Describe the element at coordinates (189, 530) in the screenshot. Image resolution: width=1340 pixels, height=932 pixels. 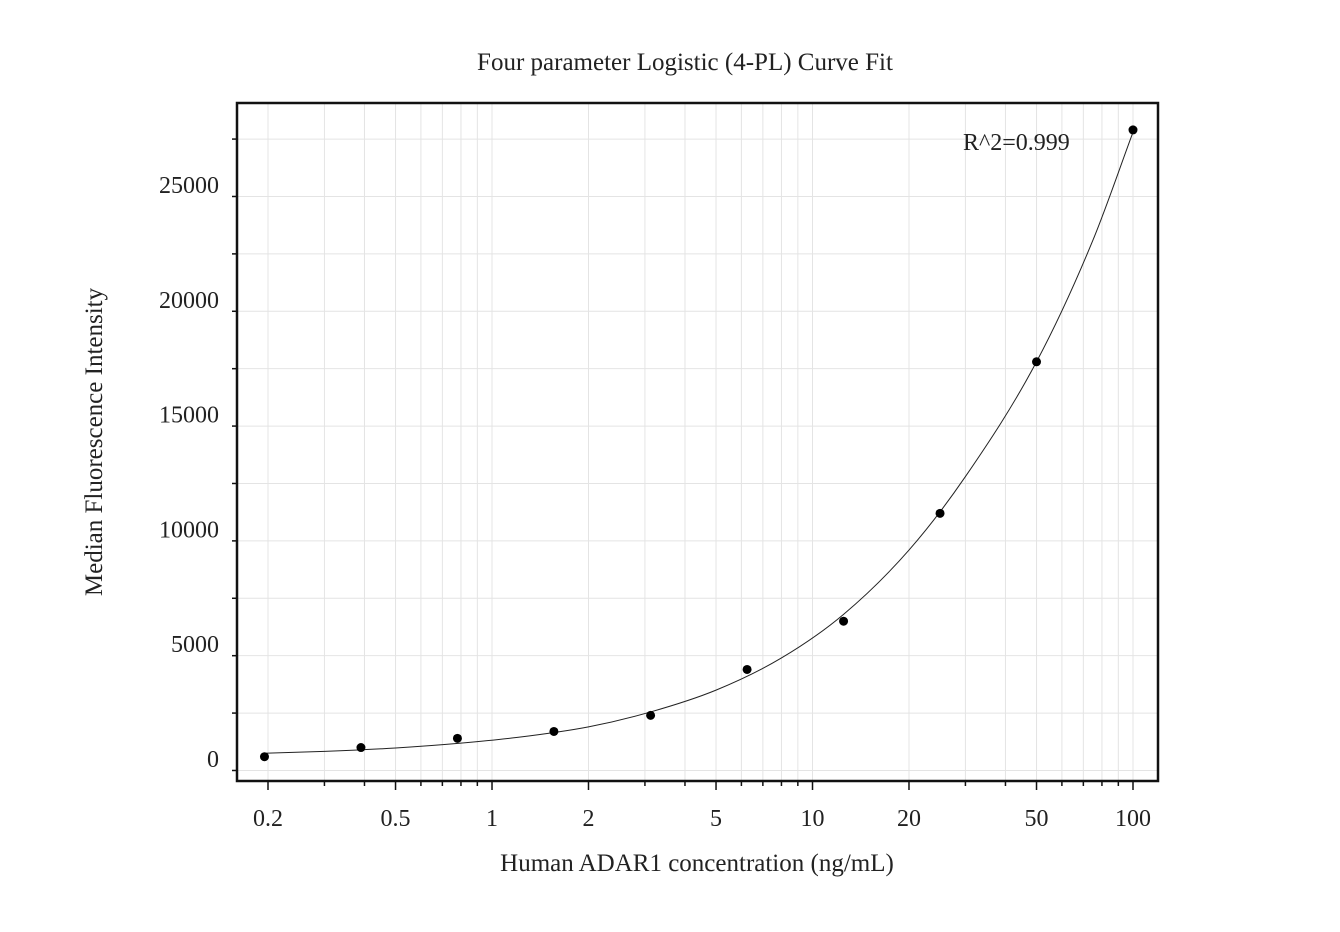
I see `y-tick-label: 10000` at that location.